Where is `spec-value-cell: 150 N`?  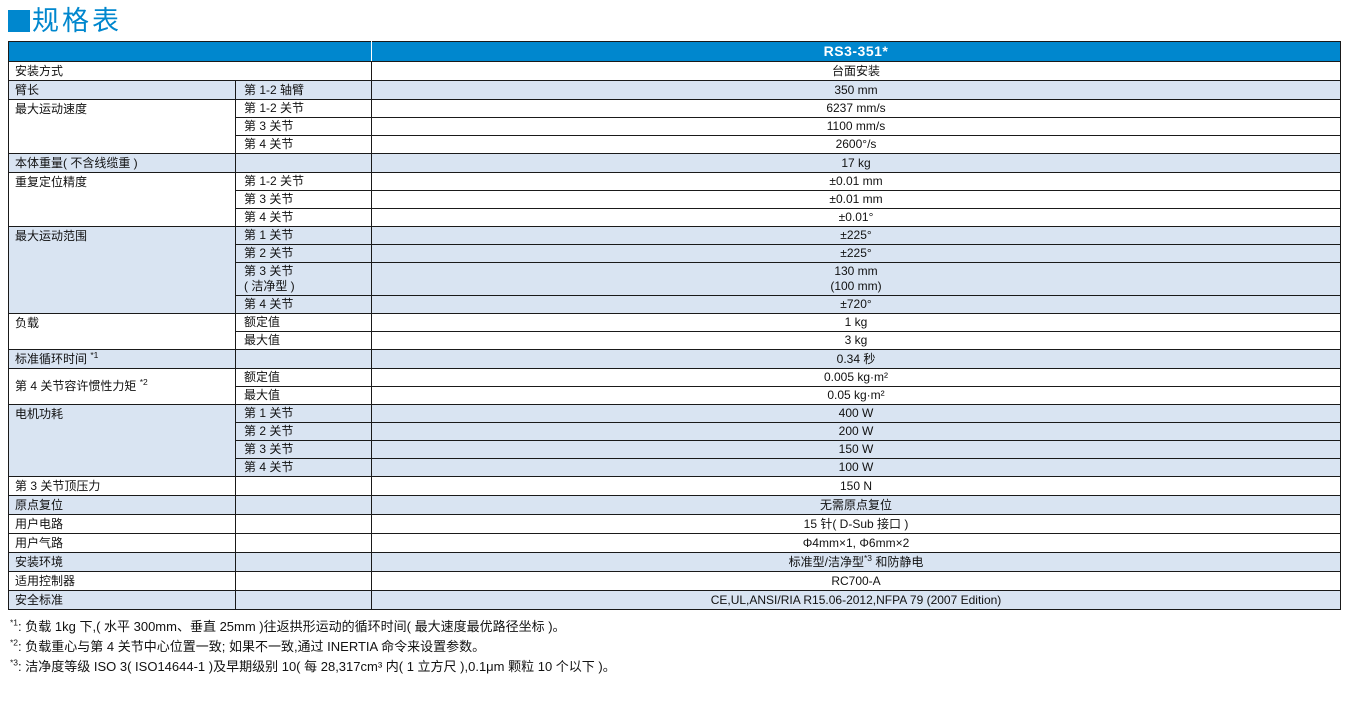
spec-value-cell: 150 N is located at coordinates (856, 486).